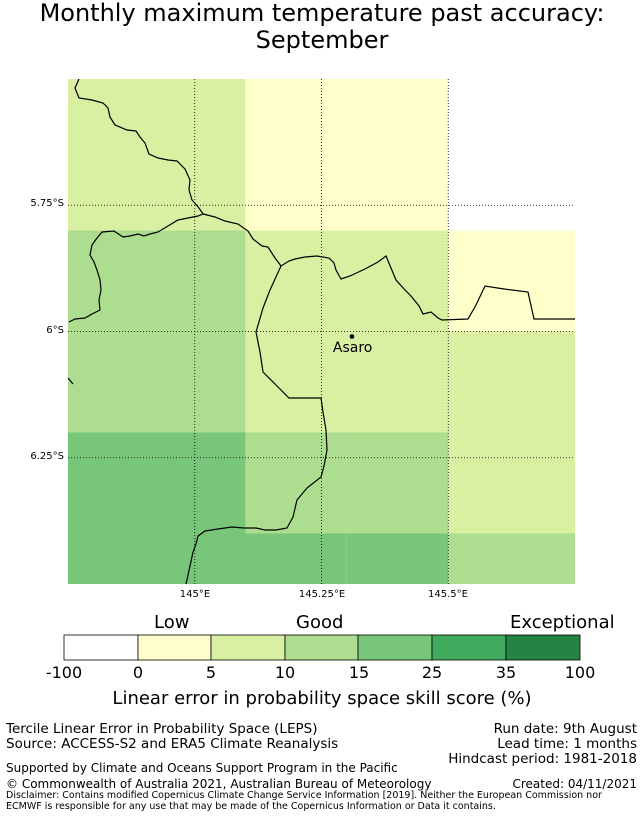  Describe the element at coordinates (542, 759) in the screenshot. I see `footer-hindcast: Hindcast period: 1981-2018` at that location.